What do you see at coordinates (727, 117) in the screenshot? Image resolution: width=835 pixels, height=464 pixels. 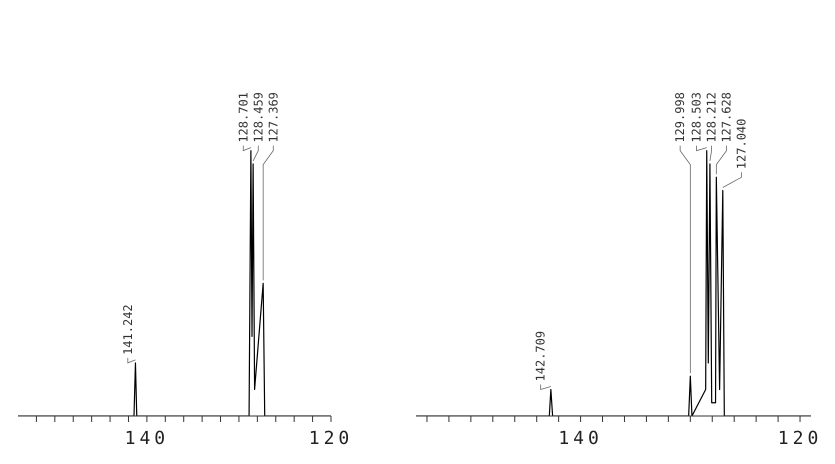 I see `annotation: 127.628` at bounding box center [727, 117].